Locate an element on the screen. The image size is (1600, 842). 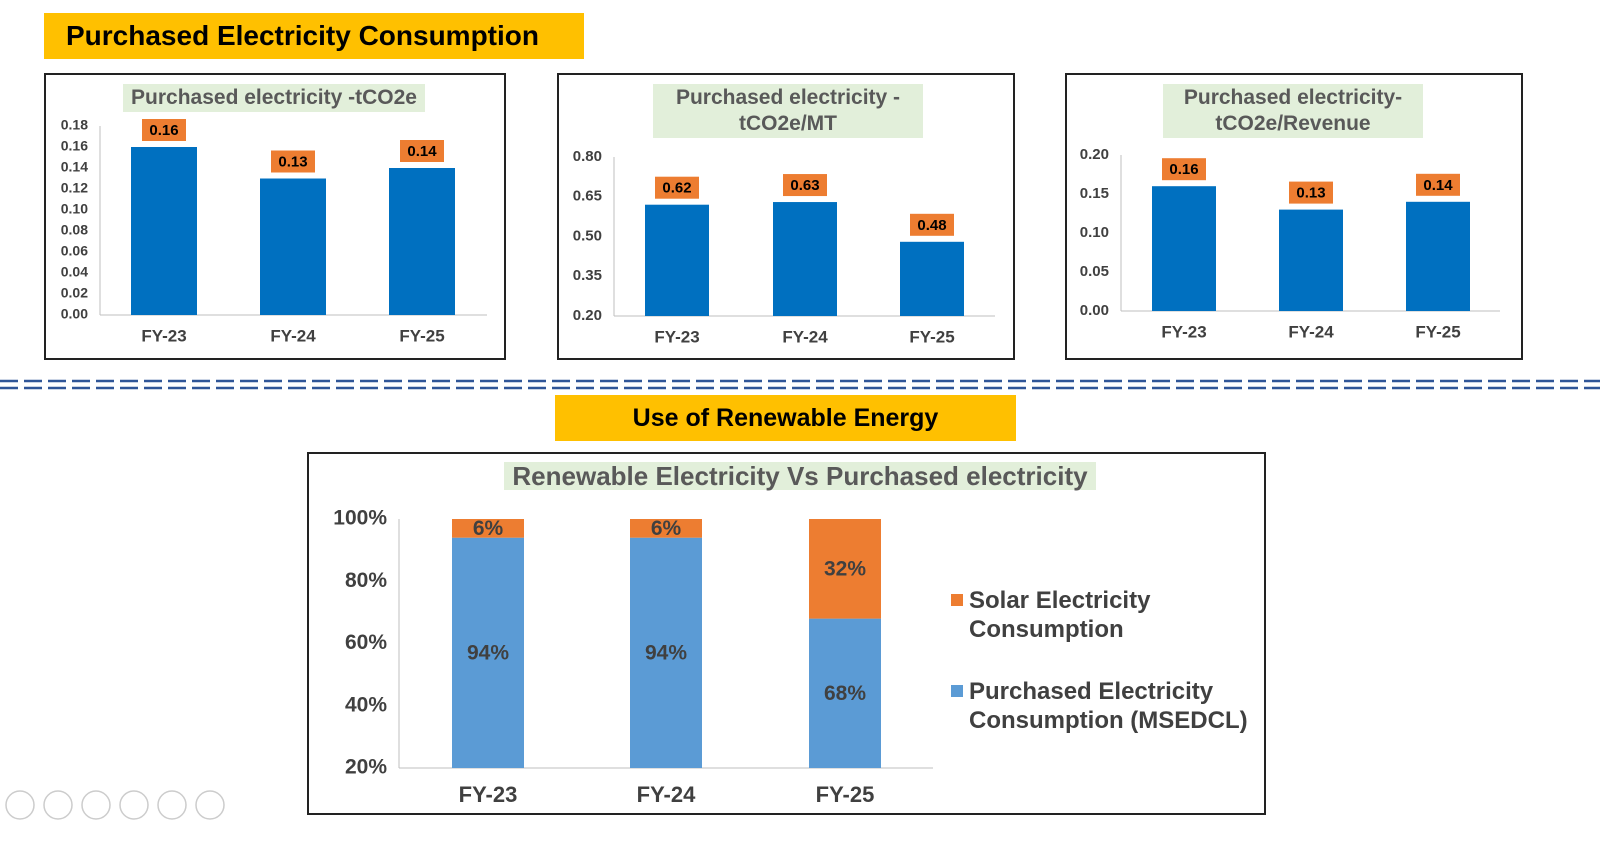
zoom-button is located at coordinates (172, 805).